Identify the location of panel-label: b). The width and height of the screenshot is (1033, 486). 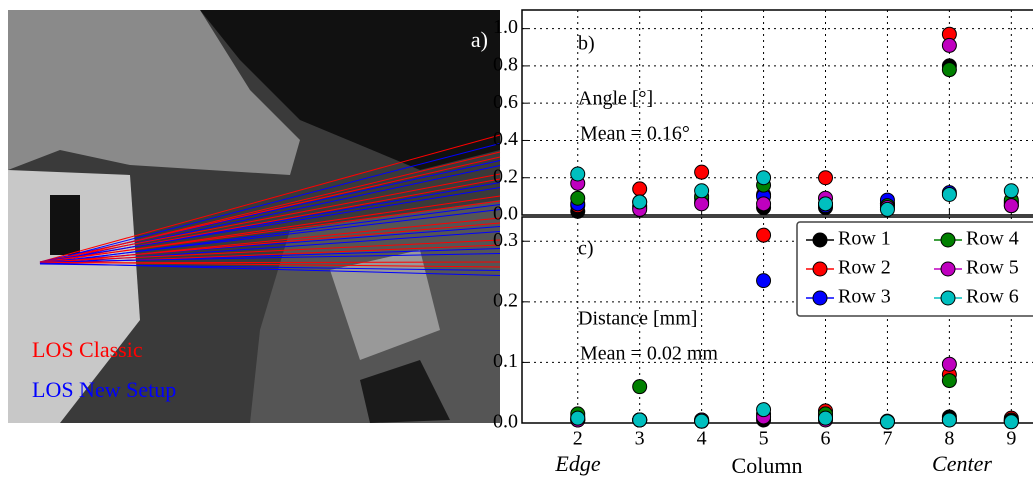
(586, 44).